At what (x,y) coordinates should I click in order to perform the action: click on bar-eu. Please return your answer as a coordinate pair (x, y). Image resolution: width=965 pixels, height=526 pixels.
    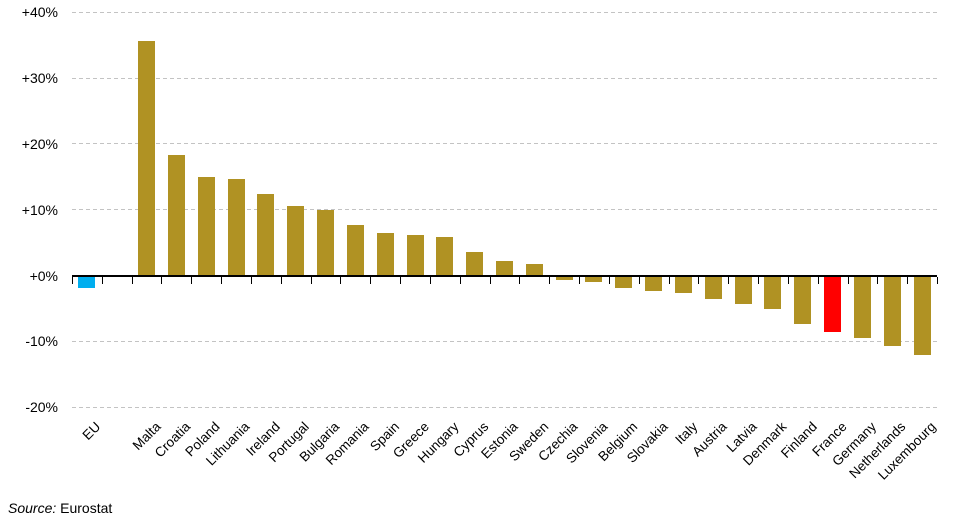
    Looking at the image, I should click on (87, 282).